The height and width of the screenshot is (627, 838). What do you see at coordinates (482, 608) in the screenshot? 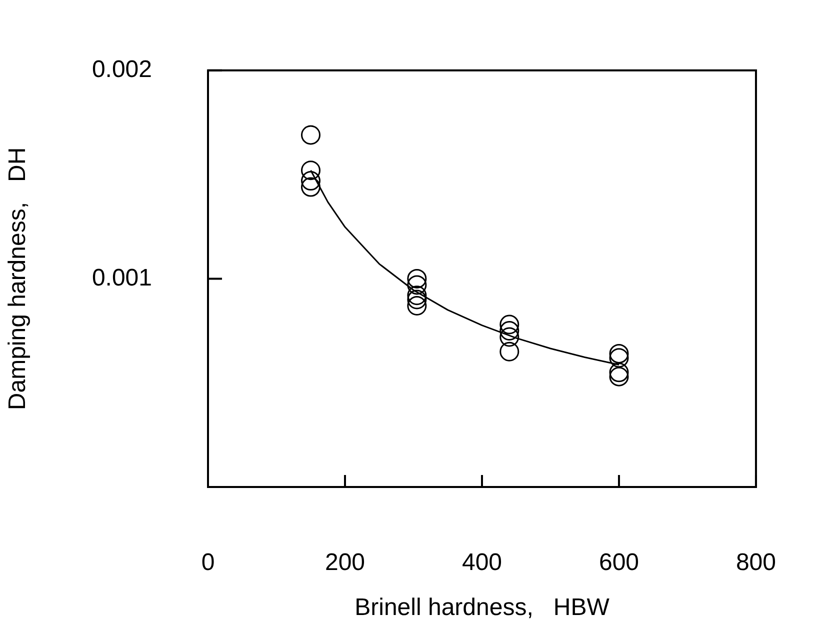
I see `x-axis-title: Brinell hardness, HBW` at bounding box center [482, 608].